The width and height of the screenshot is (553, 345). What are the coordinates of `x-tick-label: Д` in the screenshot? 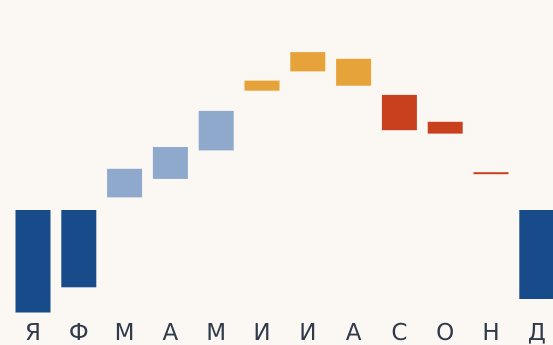 It's located at (537, 332).